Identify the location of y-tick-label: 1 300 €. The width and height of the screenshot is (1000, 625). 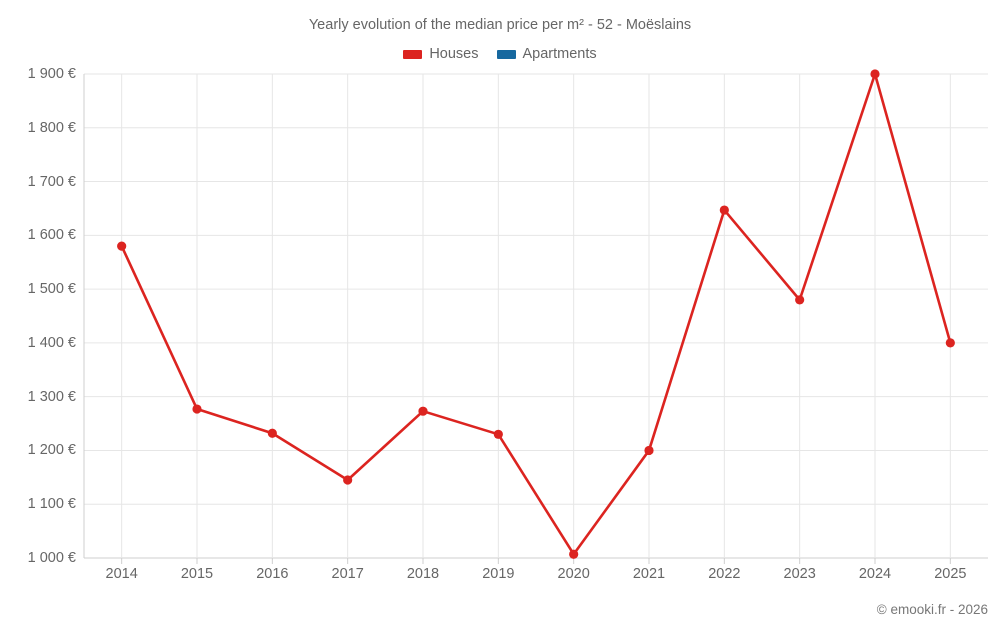
(51, 396).